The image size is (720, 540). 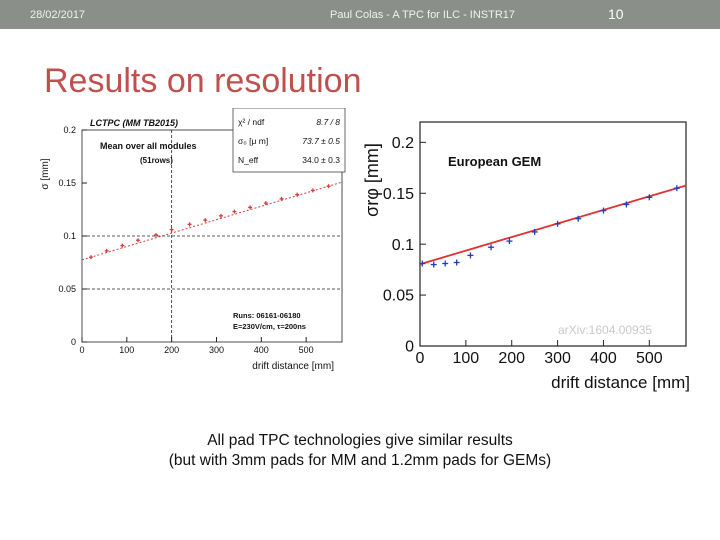 What do you see at coordinates (293, 366) in the screenshot?
I see `chart-left-xlabel: drift distance [mm]` at bounding box center [293, 366].